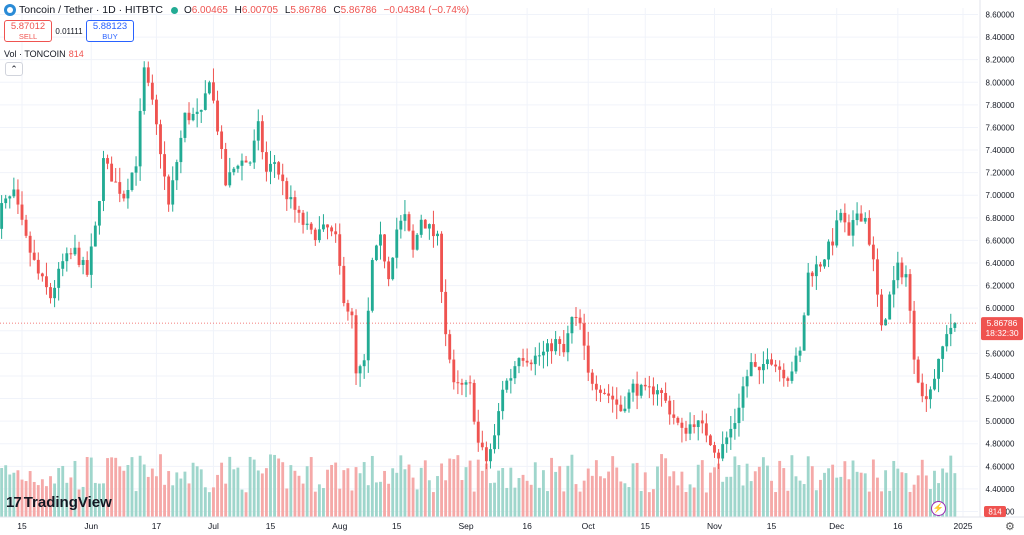 The width and height of the screenshot is (1024, 535). What do you see at coordinates (110, 31) in the screenshot?
I see `buy-button: 5.88123 BUY` at bounding box center [110, 31].